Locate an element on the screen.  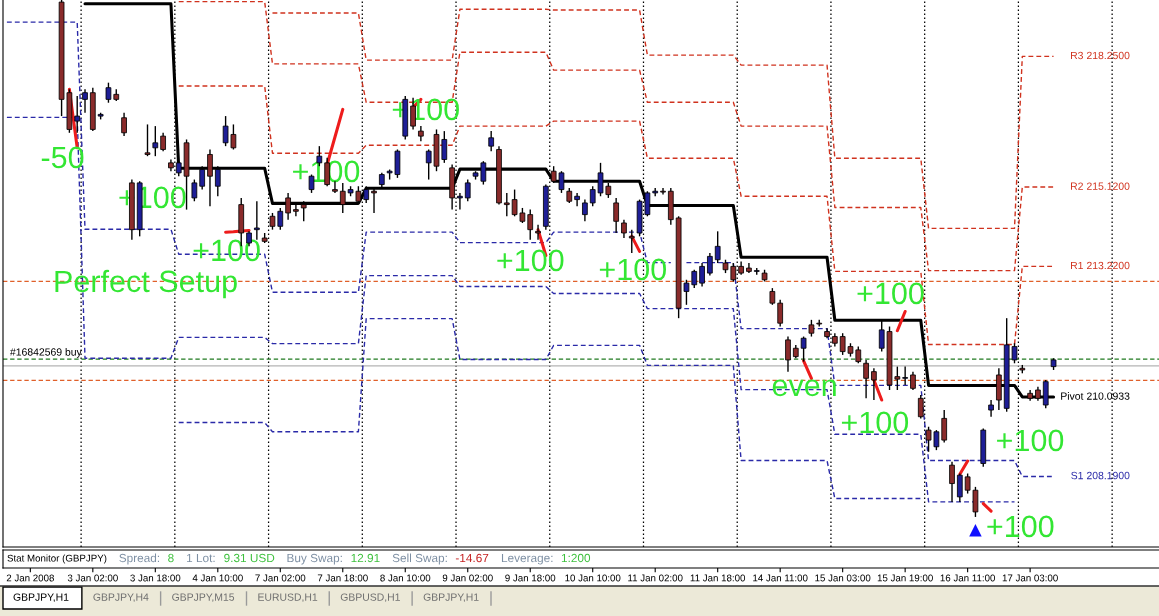
series-label: S1 is located at coordinates (1077, 475).